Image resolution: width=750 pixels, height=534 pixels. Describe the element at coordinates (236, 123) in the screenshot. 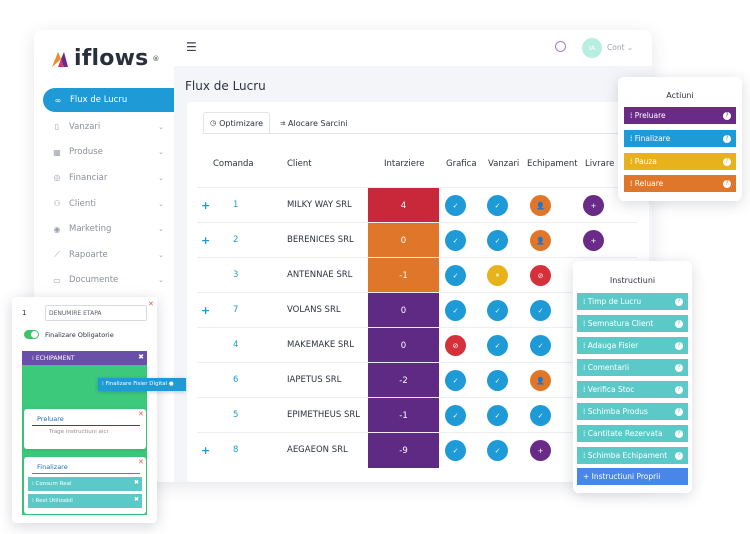

I see `tab-optimizare: ◷ Optimizare` at that location.